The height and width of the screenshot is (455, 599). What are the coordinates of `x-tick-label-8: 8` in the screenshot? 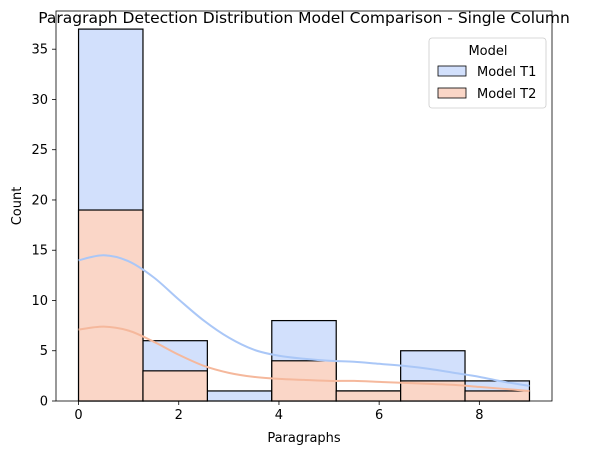 It's located at (479, 415).